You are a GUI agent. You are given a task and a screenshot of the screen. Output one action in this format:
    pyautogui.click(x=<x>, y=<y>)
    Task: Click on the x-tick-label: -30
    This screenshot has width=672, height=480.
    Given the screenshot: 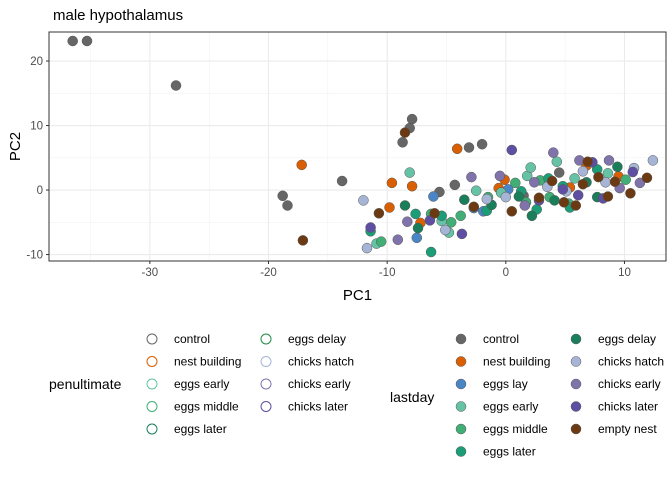 What is the action you would take?
    pyautogui.click(x=150, y=273)
    